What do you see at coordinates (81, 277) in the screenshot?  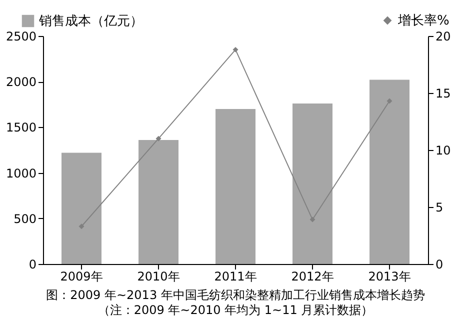 I see `x-tick-label: 2009年` at bounding box center [81, 277].